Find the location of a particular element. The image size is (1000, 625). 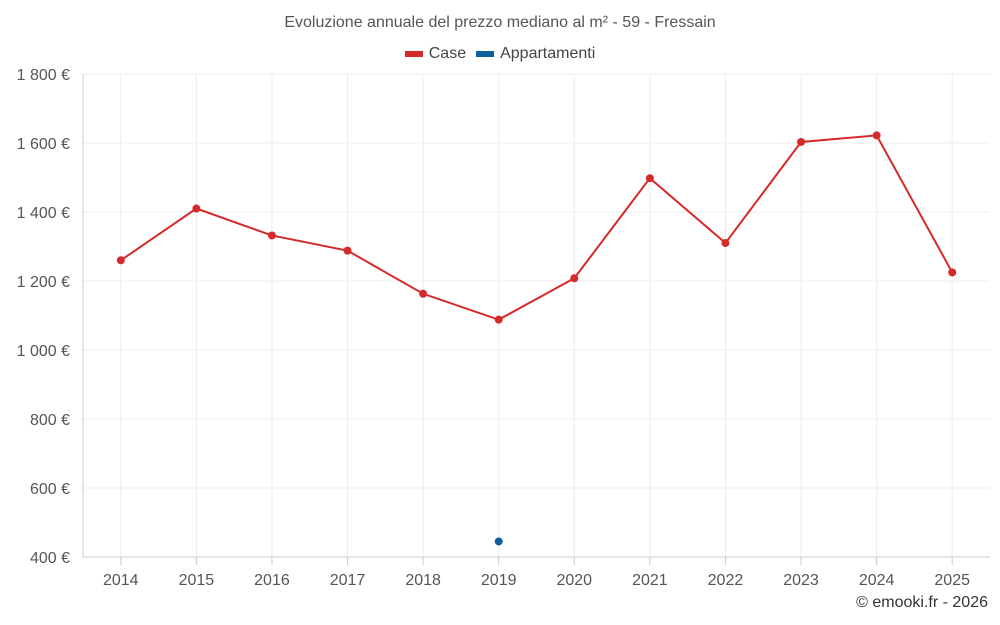

x-tick-label: 2024 is located at coordinates (877, 580).